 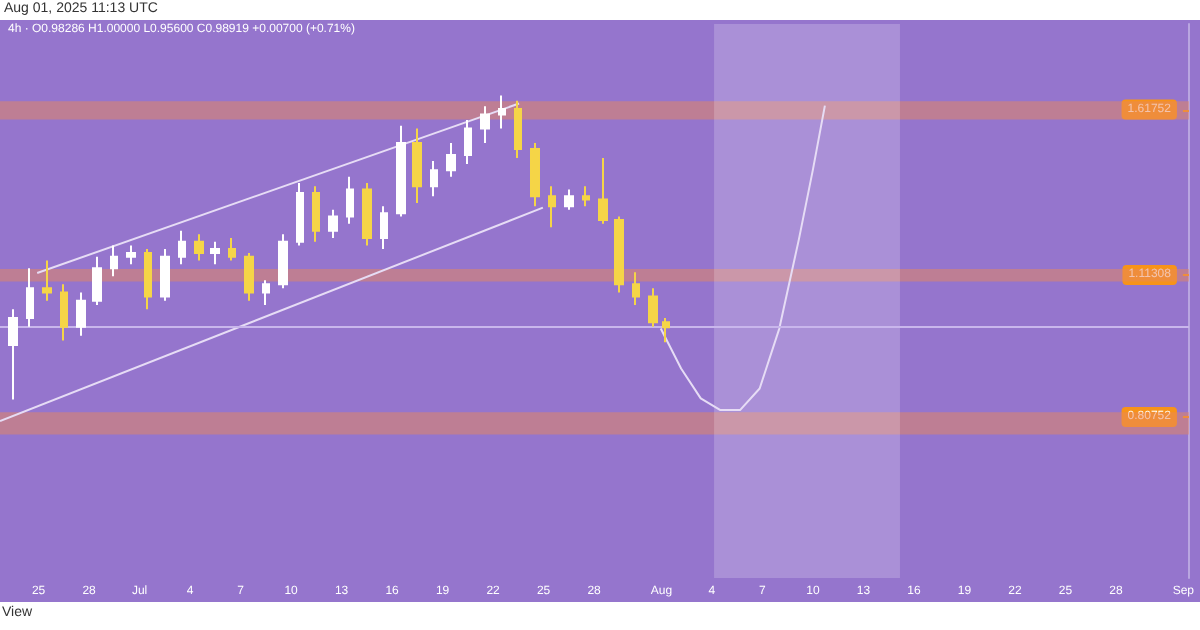 What do you see at coordinates (742, 258) in the screenshot?
I see `line-series` at bounding box center [742, 258].